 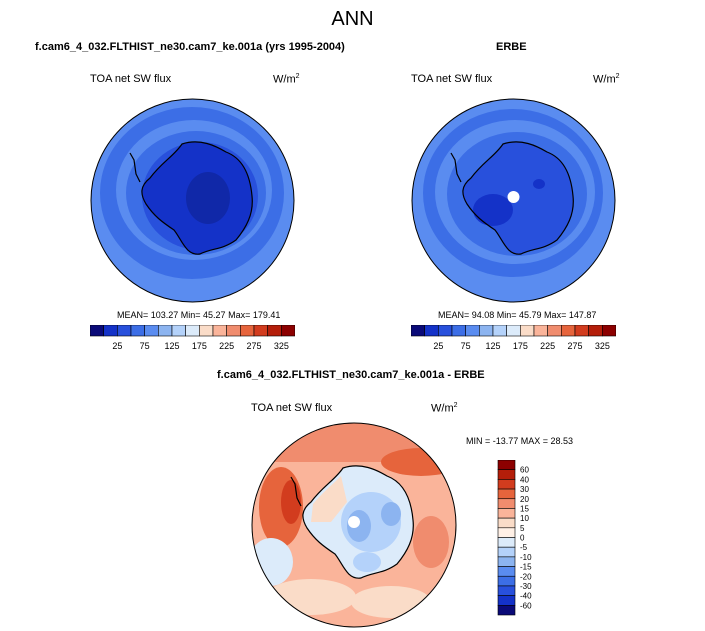 What do you see at coordinates (524, 499) in the screenshot?
I see `panel-3-colorbar-tick-label: 20` at bounding box center [524, 499].